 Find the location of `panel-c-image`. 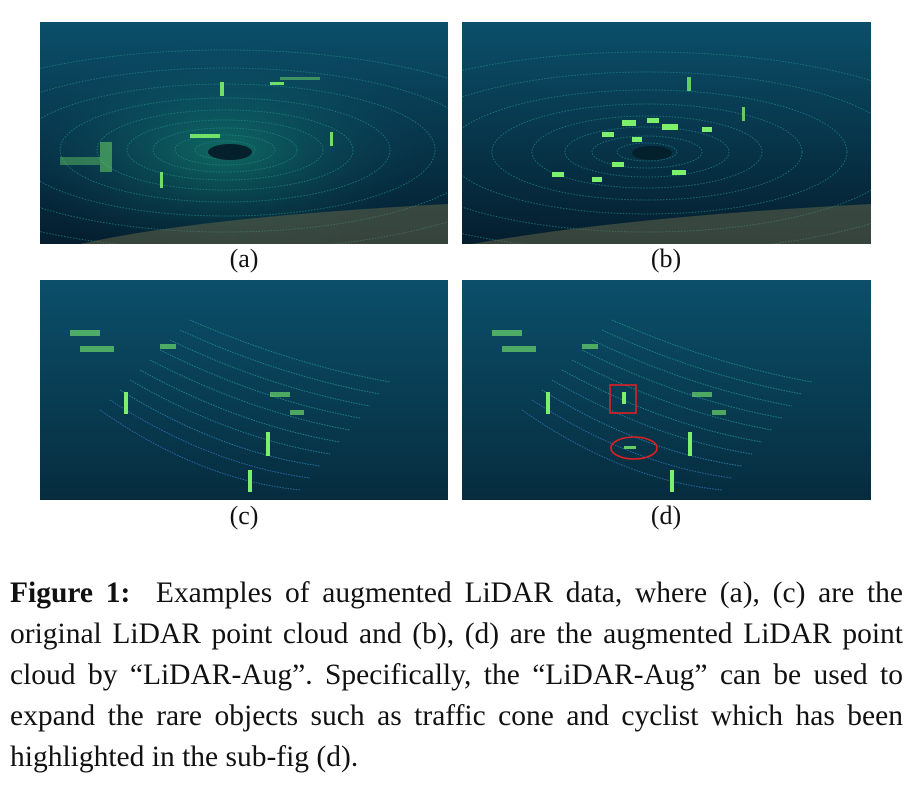

panel-c-image is located at coordinates (244, 390).